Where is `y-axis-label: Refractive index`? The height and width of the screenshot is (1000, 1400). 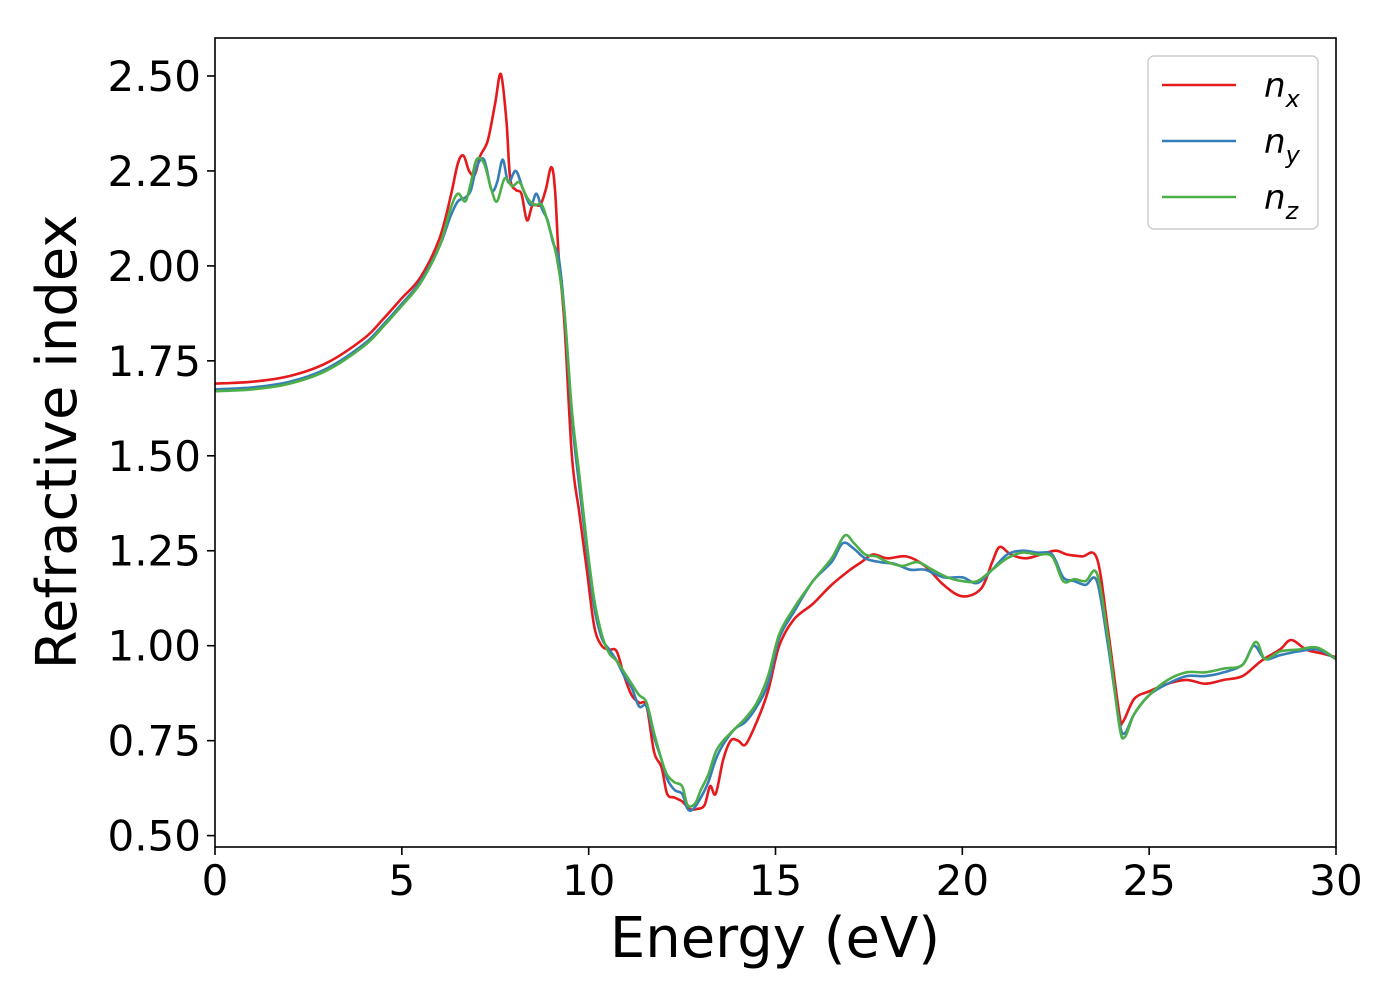 y-axis-label: Refractive index is located at coordinates (57, 442).